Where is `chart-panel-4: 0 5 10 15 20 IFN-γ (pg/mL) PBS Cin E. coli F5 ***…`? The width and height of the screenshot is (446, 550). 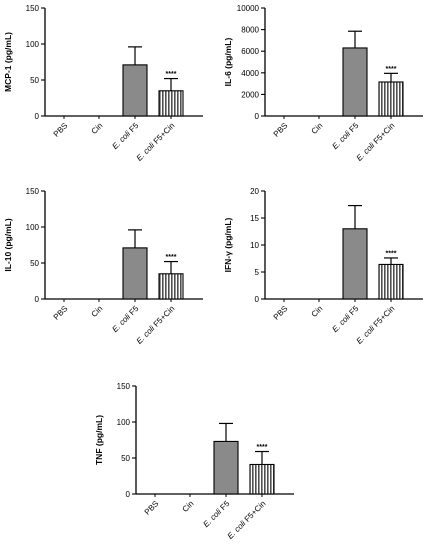
chart-panel-4: 0 5 10 15 20 IFN-γ (pg/mL) PBS Cin E. coli F5 ***… is located at coordinates (323, 266).